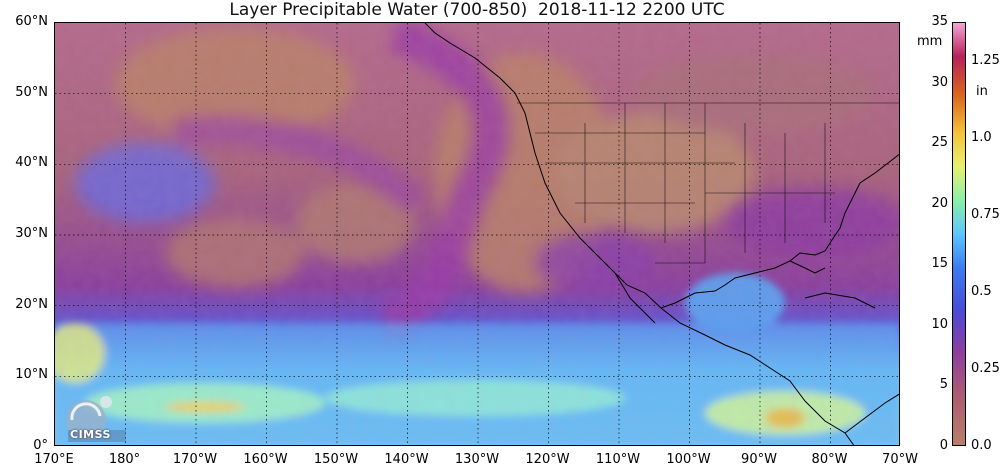  I want to click on state-boundaries, so click(708, 183).